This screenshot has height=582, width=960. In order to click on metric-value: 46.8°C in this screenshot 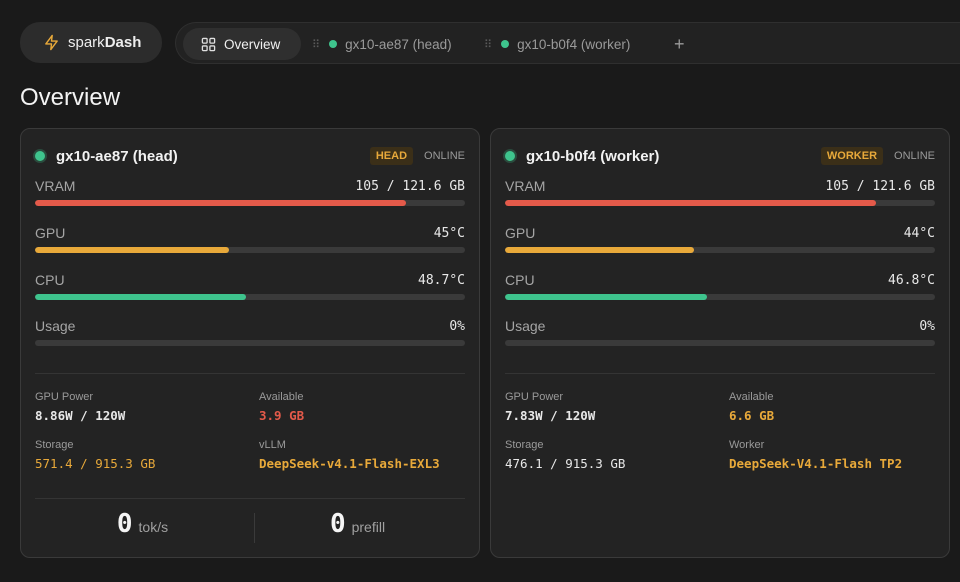, I will do `click(911, 280)`.